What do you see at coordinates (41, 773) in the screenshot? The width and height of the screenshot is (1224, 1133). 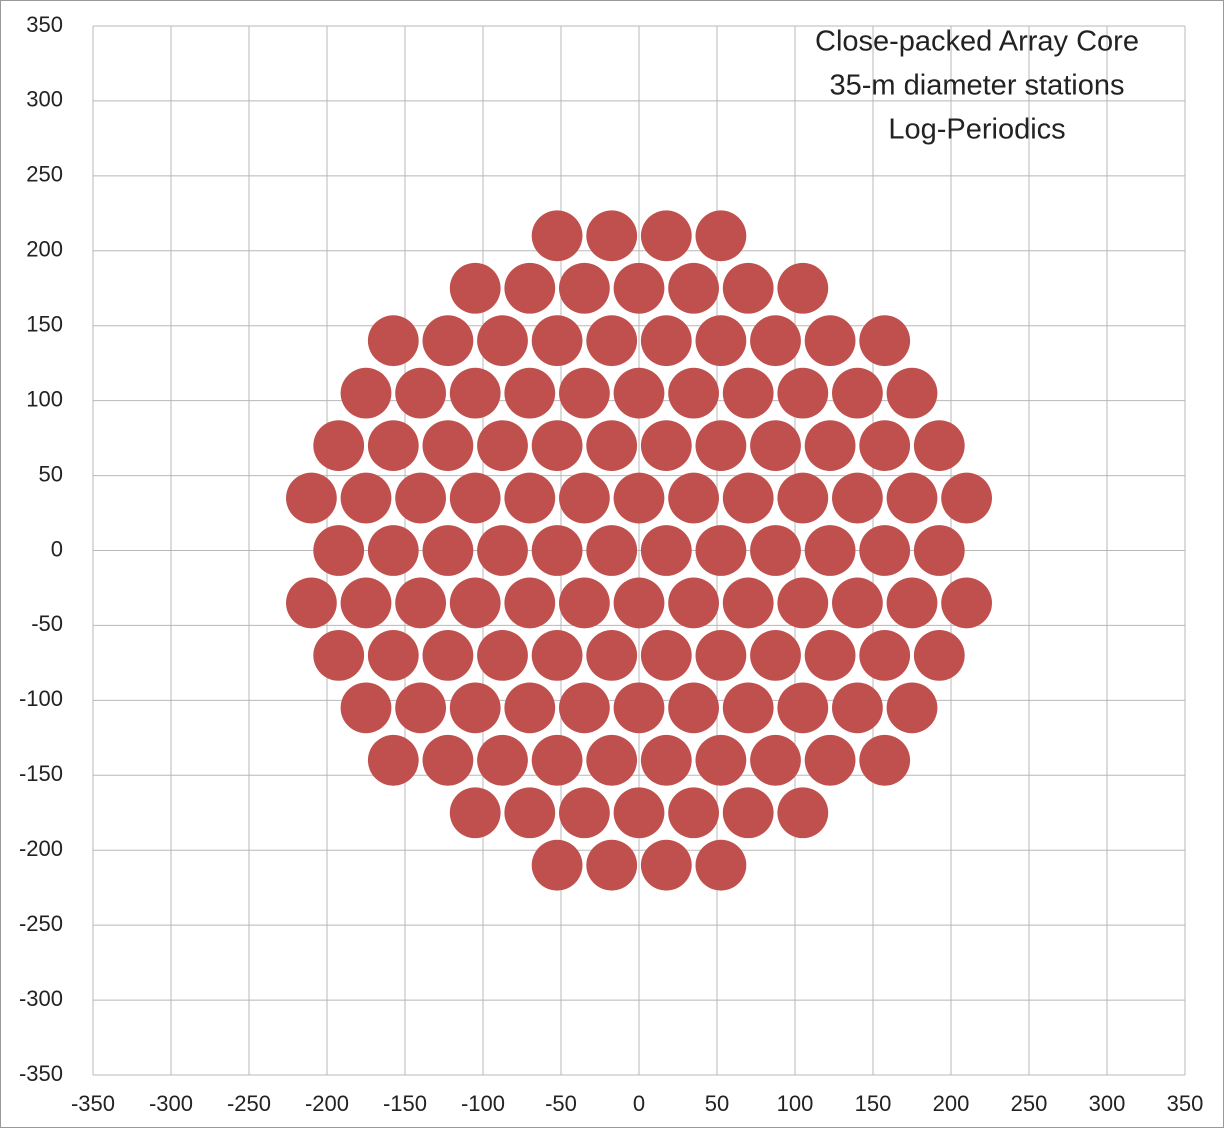 I see `y-tick-label: -150` at bounding box center [41, 773].